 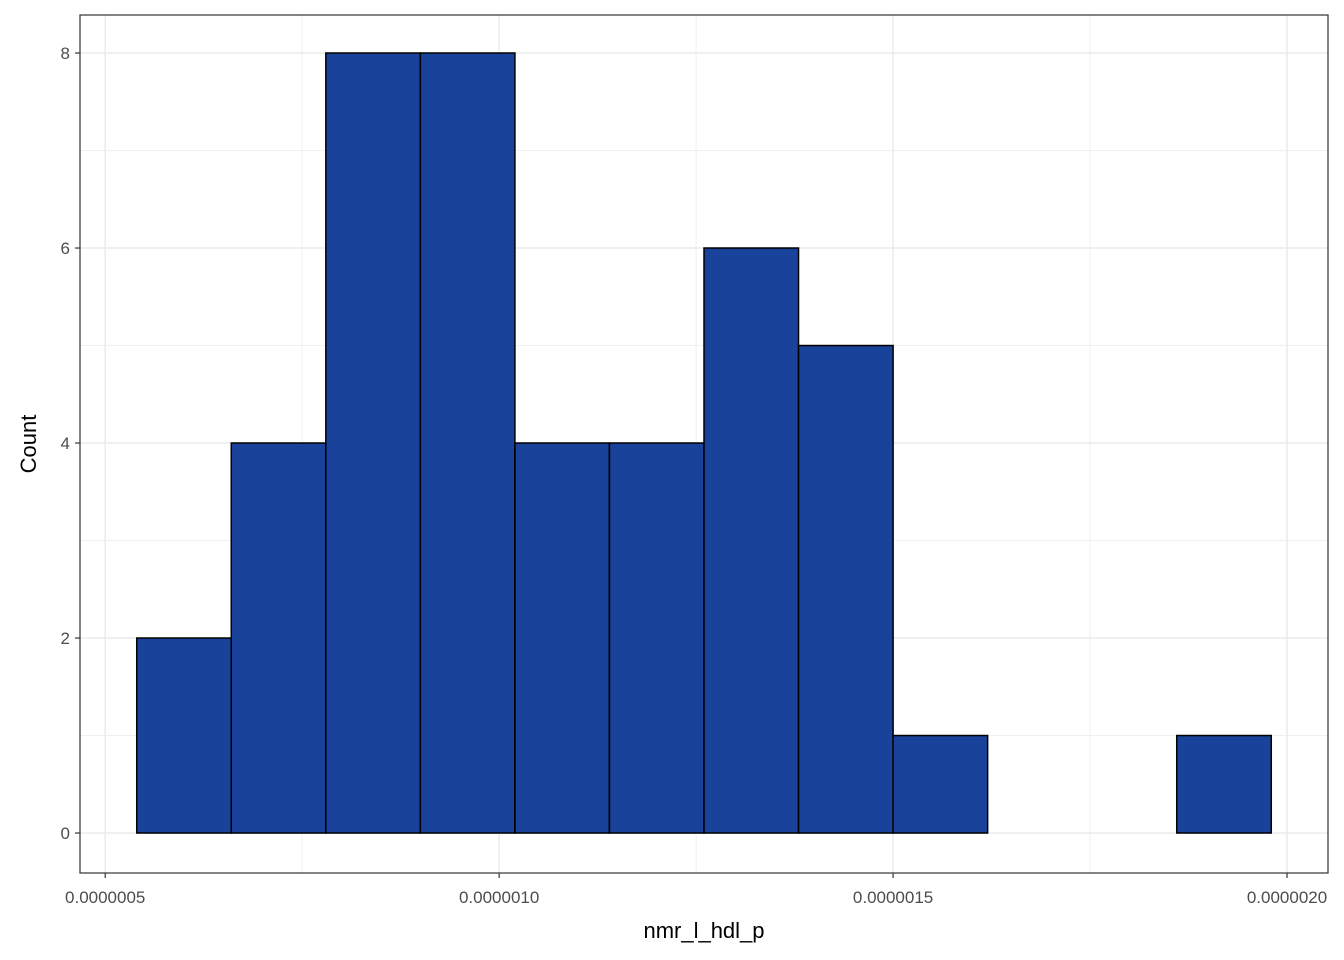 I want to click on x-axis-title: nmr_l_hdl_p, so click(x=703, y=930).